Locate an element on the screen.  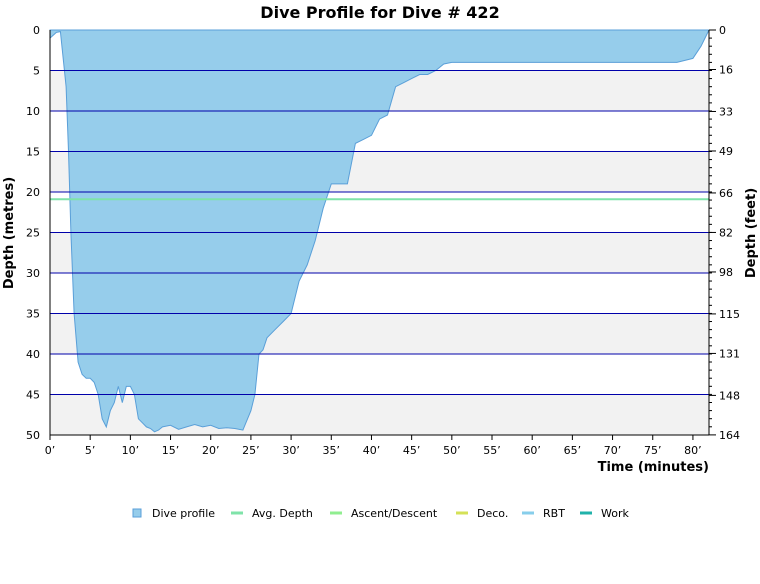
y-tick-label: 30 is located at coordinates (33, 273).